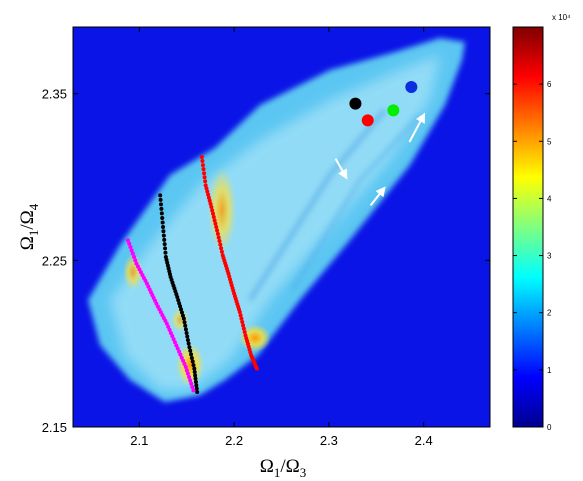 Image resolution: width=583 pixels, height=481 pixels. Describe the element at coordinates (54, 427) in the screenshot. I see `y-tick-label: 2.15` at that location.